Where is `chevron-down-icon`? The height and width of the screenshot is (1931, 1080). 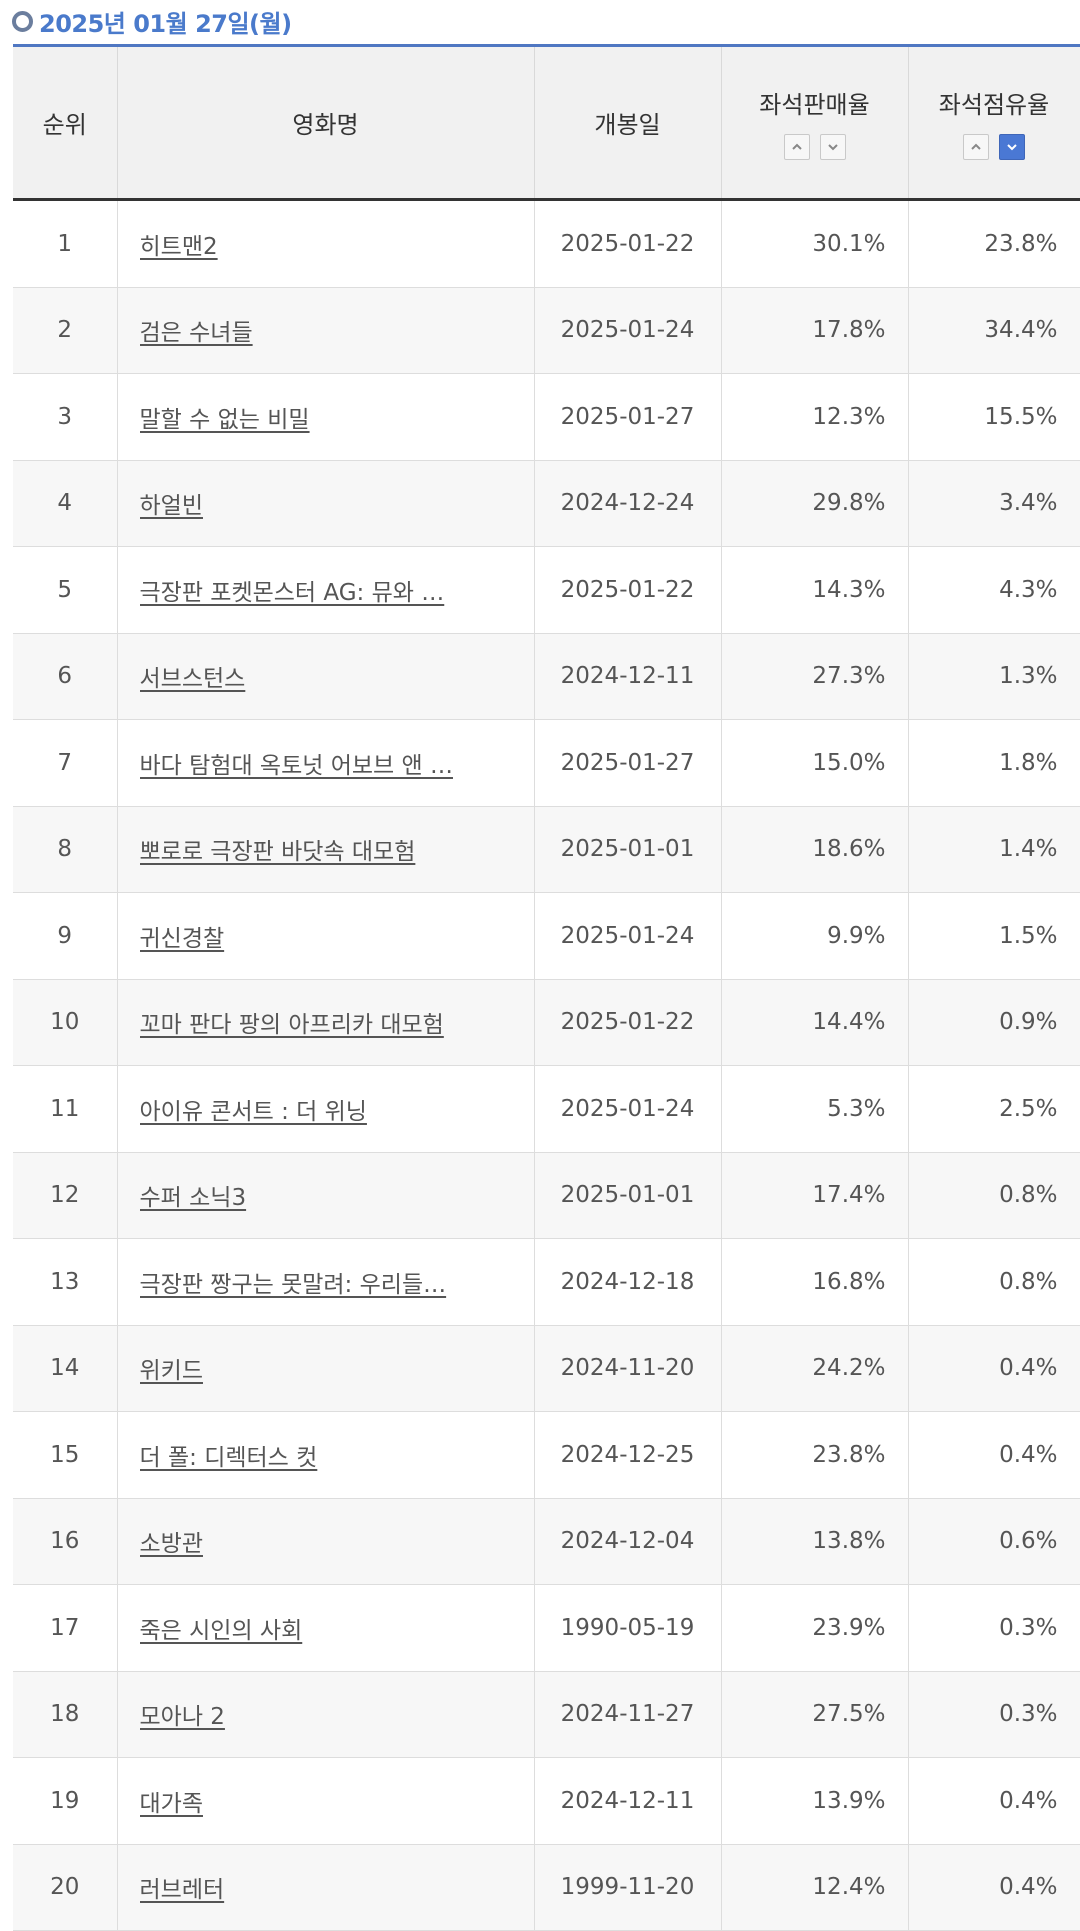 chevron-down-icon is located at coordinates (832, 147).